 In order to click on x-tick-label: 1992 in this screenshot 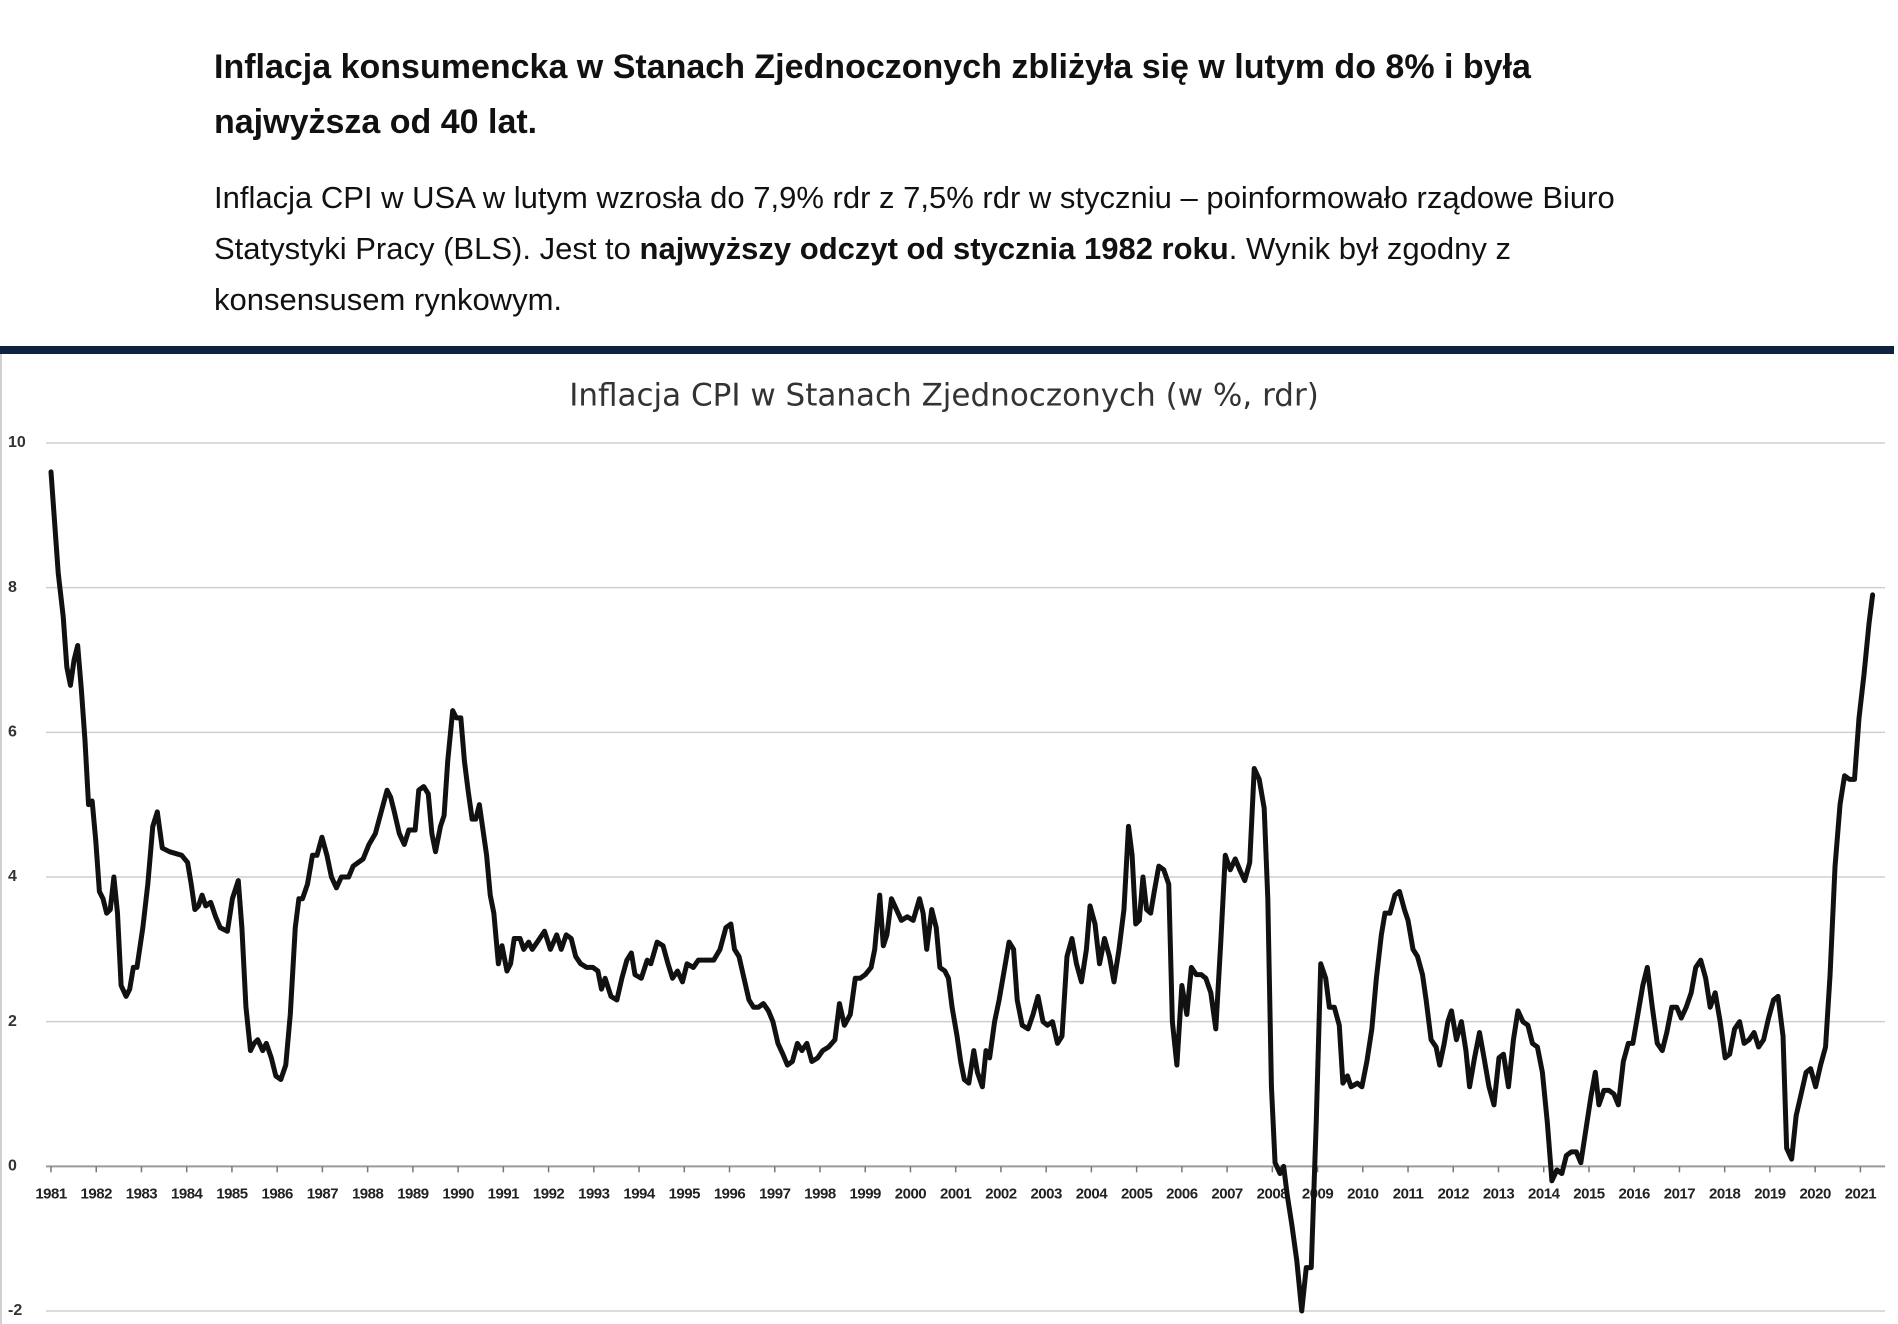, I will do `click(549, 1193)`.